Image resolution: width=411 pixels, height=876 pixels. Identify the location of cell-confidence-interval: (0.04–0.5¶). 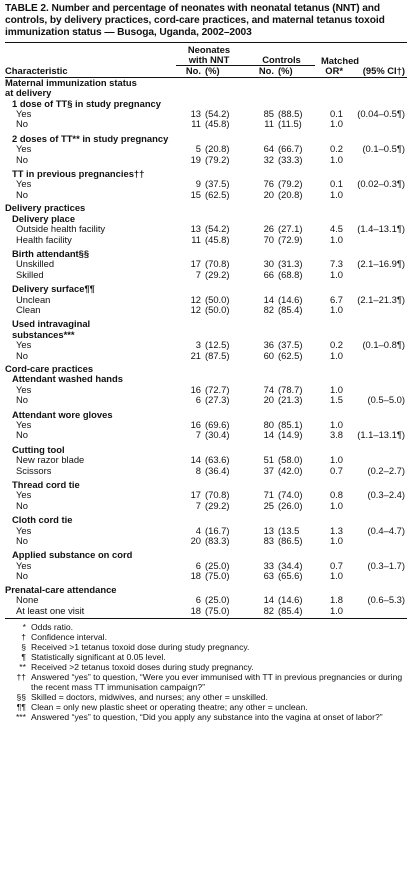
(381, 114).